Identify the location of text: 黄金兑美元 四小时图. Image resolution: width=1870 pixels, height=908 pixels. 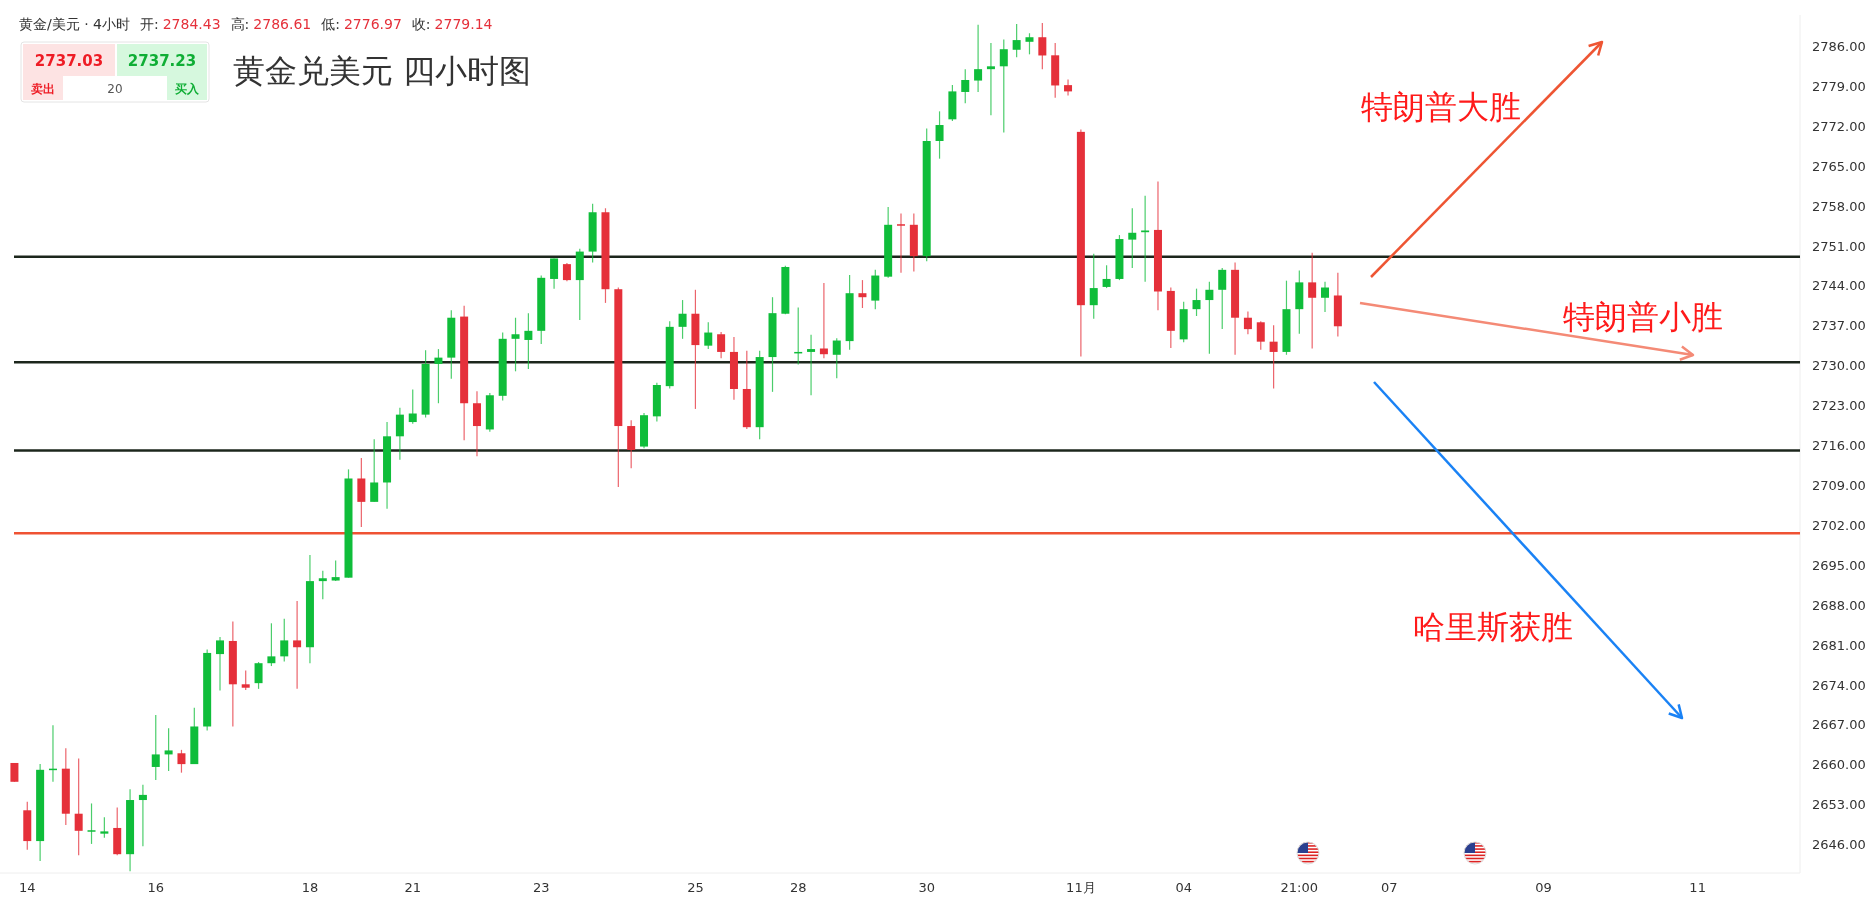
(382, 71).